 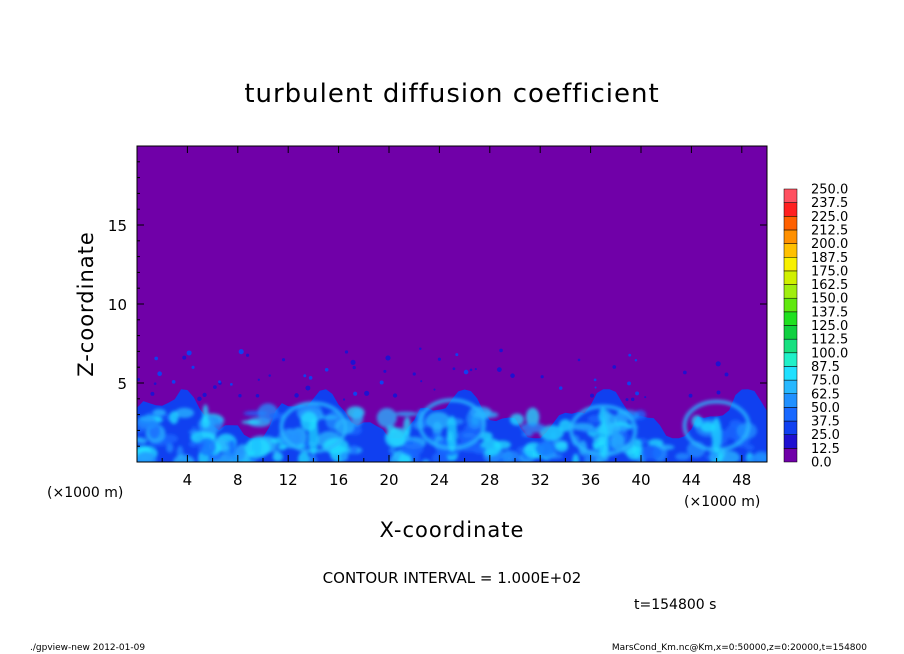 I want to click on x-tick-label: 48, so click(x=741, y=480).